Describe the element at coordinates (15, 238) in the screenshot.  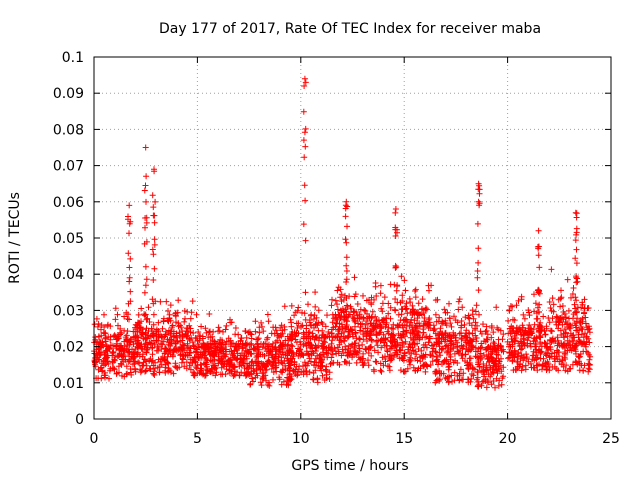
I see `y-axis-label: ROTI / TECUs` at that location.